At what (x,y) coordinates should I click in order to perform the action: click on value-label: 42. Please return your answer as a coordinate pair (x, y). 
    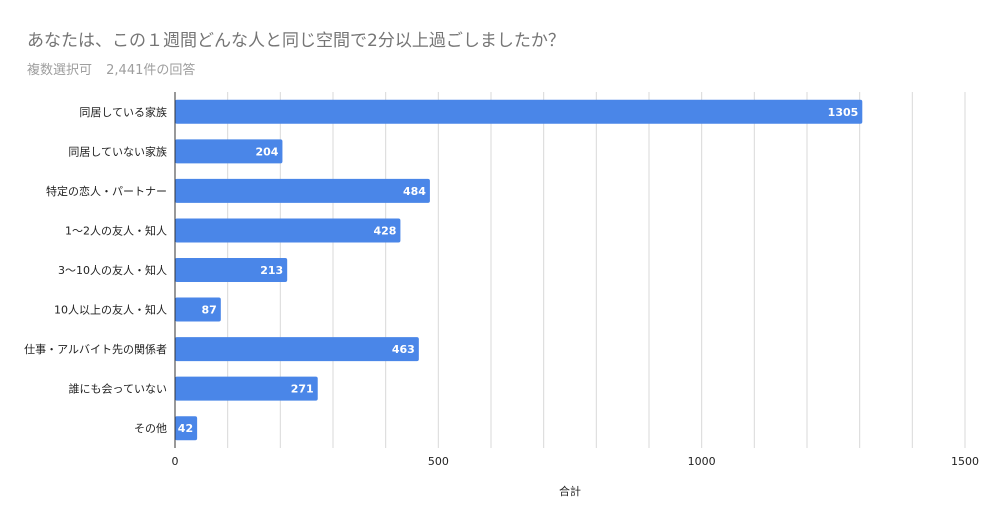
    Looking at the image, I should click on (185, 428).